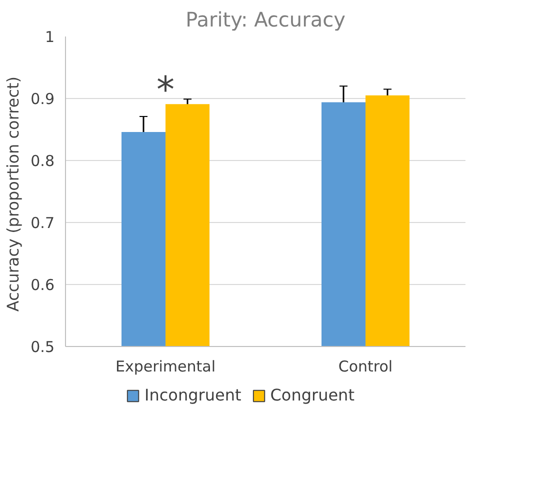  What do you see at coordinates (49, 37) in the screenshot?
I see `y-tick-label: 1` at bounding box center [49, 37].